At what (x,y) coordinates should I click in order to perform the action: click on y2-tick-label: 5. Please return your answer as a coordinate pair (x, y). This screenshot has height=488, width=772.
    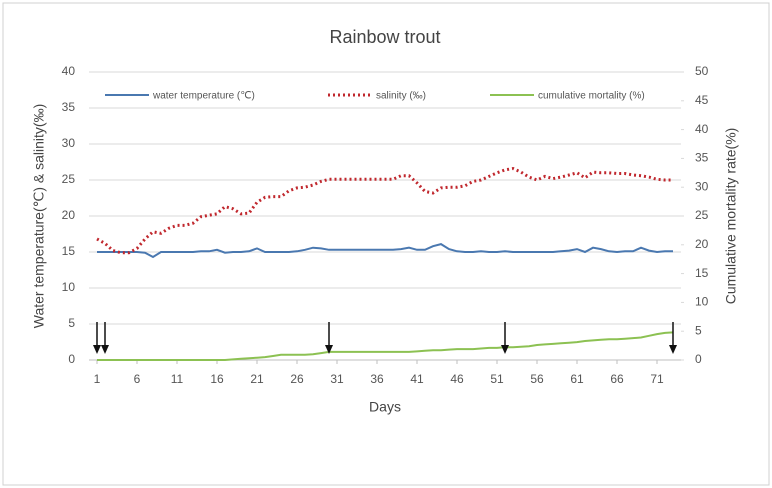
    Looking at the image, I should click on (698, 330).